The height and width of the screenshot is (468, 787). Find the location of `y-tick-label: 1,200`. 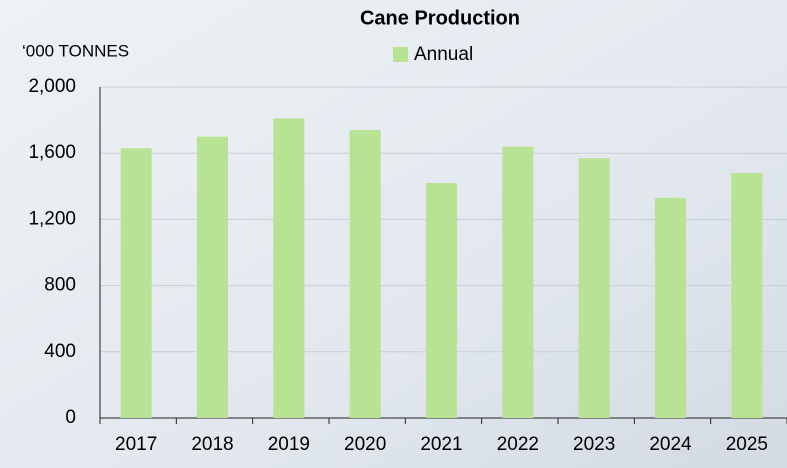

y-tick-label: 1,200 is located at coordinates (52, 218).